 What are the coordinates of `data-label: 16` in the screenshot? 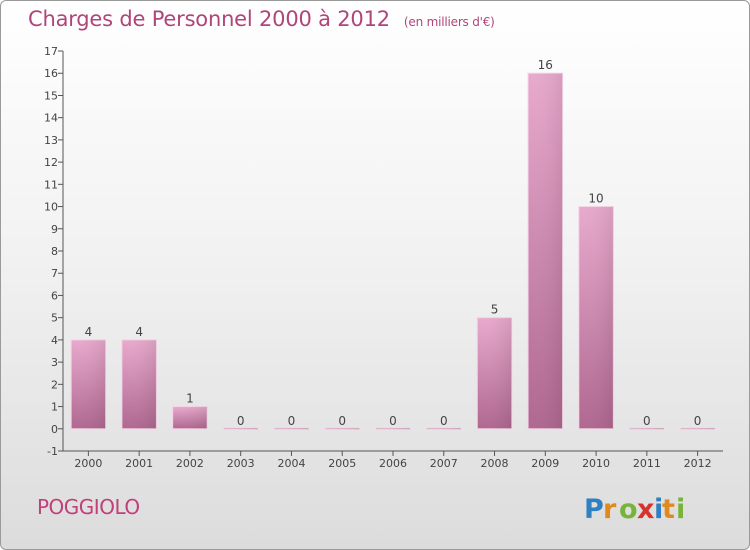 It's located at (545, 65).